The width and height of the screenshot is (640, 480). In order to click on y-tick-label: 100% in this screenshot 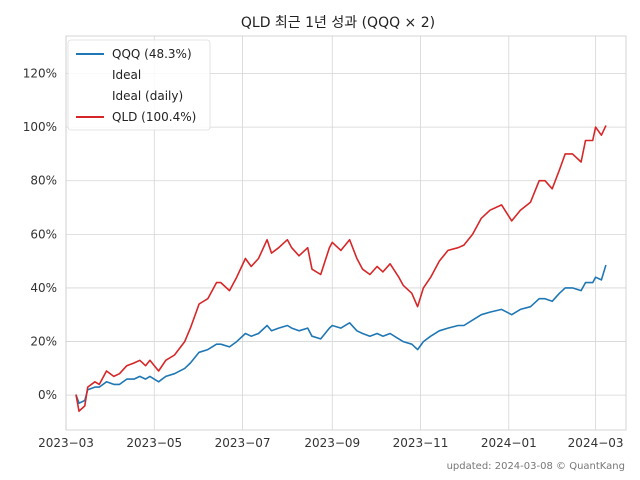, I will do `click(40, 127)`.